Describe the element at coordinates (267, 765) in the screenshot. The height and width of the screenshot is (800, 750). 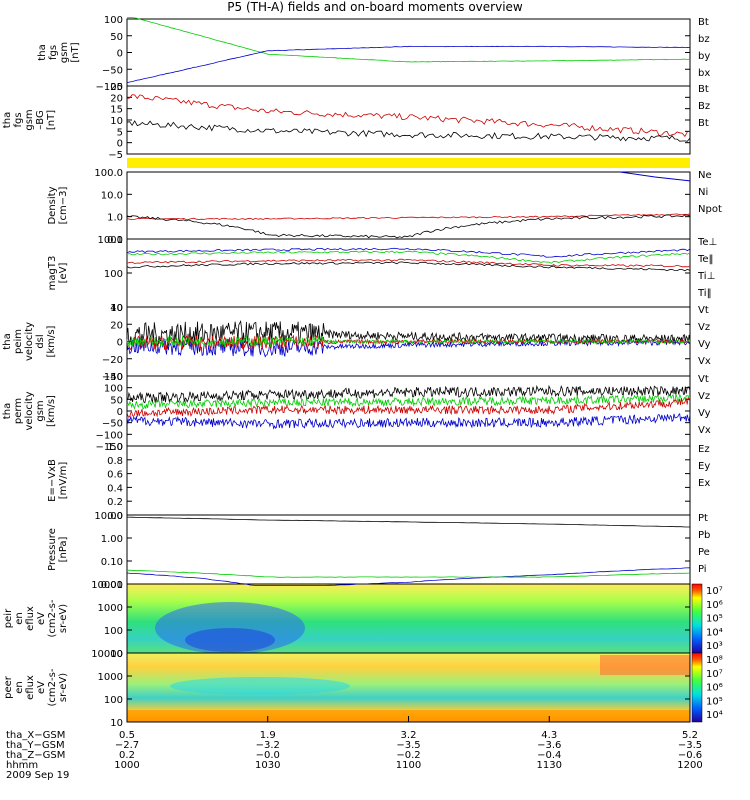
I see `x-tick-label: 1030` at that location.